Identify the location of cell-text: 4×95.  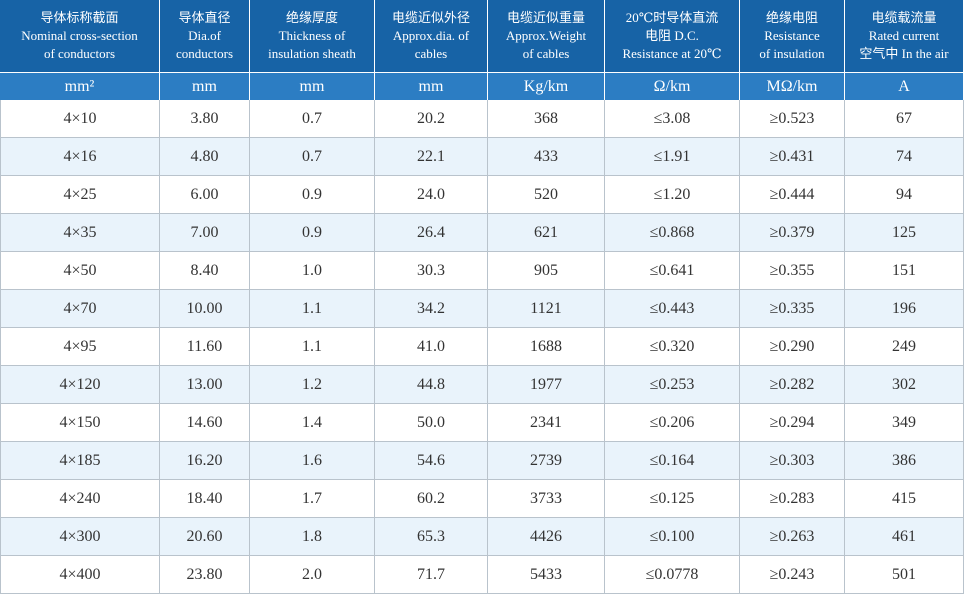
(80, 346).